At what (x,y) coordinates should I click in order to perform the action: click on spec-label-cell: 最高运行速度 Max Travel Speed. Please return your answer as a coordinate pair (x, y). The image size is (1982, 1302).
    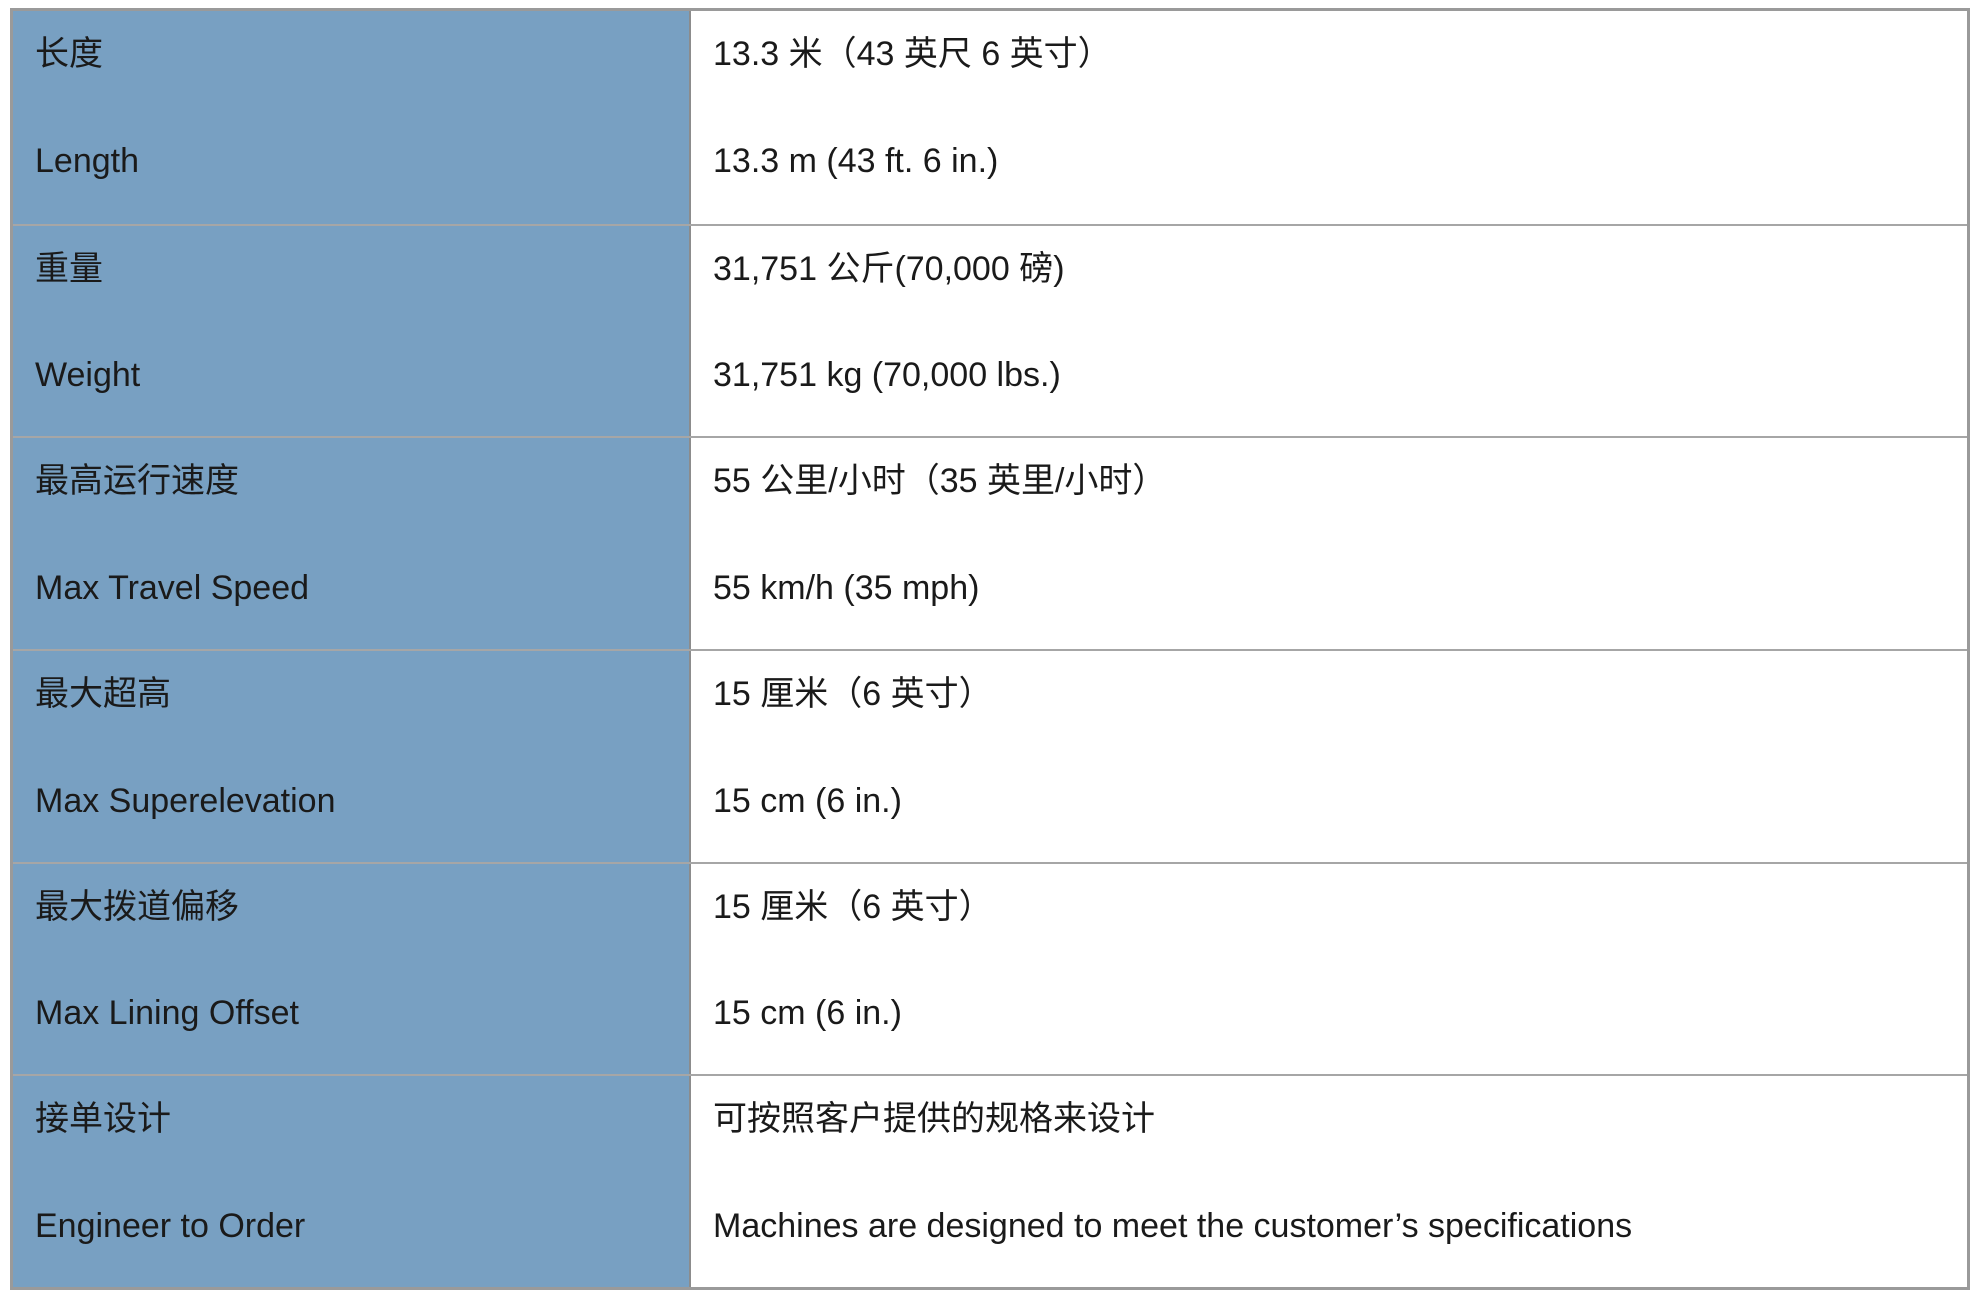
    Looking at the image, I should click on (352, 543).